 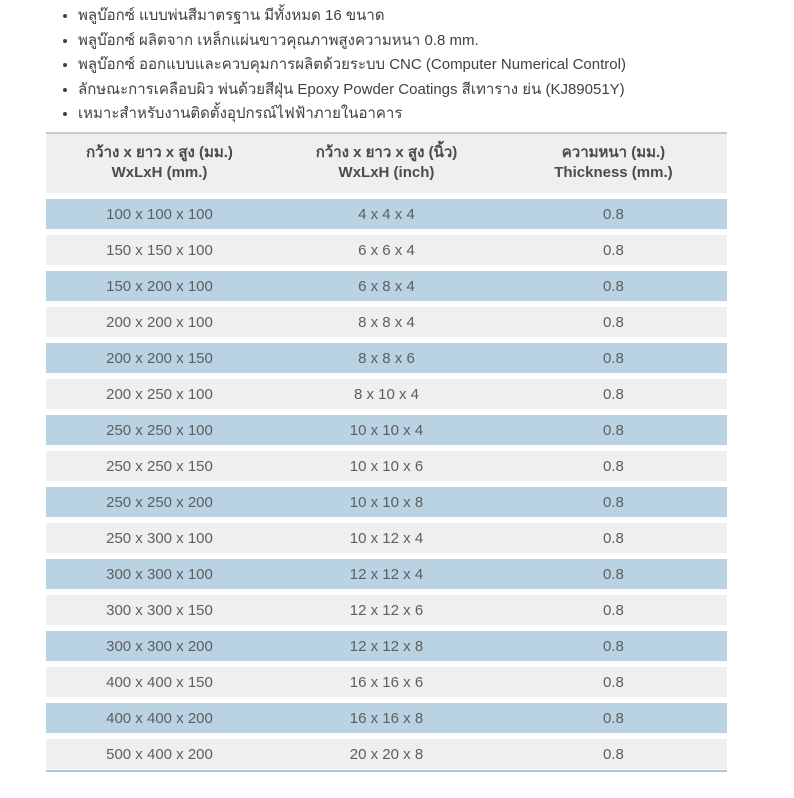 I want to click on cell-size-mm: 300 x 300 x 150, so click(x=159, y=610).